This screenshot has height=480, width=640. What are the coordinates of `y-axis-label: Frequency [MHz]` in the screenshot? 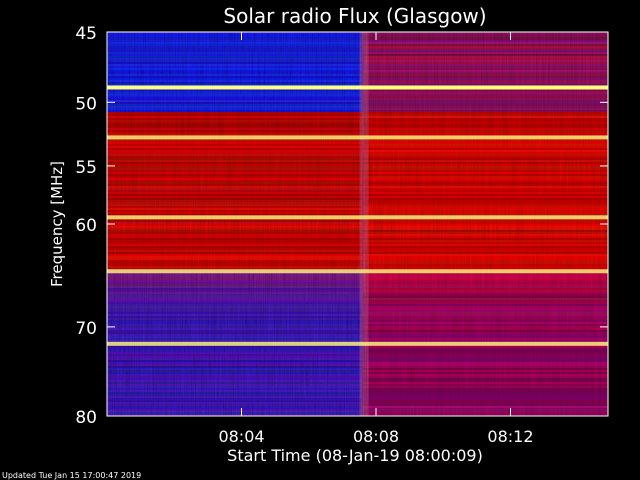 It's located at (57, 224).